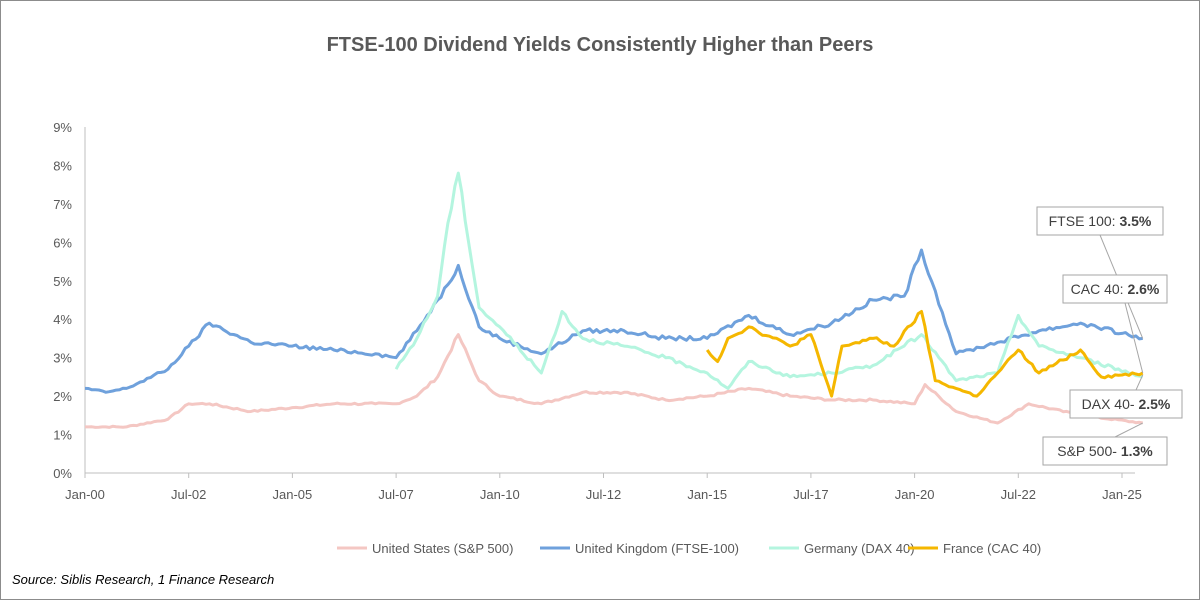  I want to click on x-tick-label: Jan-10, so click(500, 494).